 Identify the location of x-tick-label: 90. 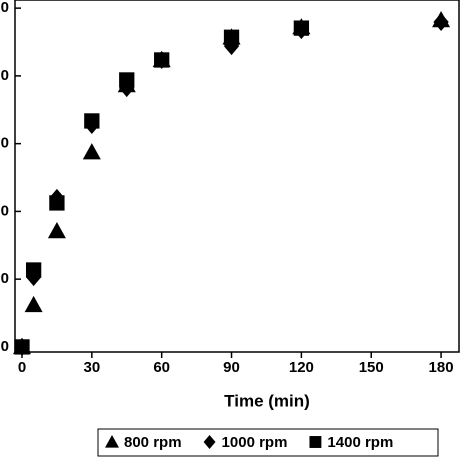
(231, 367).